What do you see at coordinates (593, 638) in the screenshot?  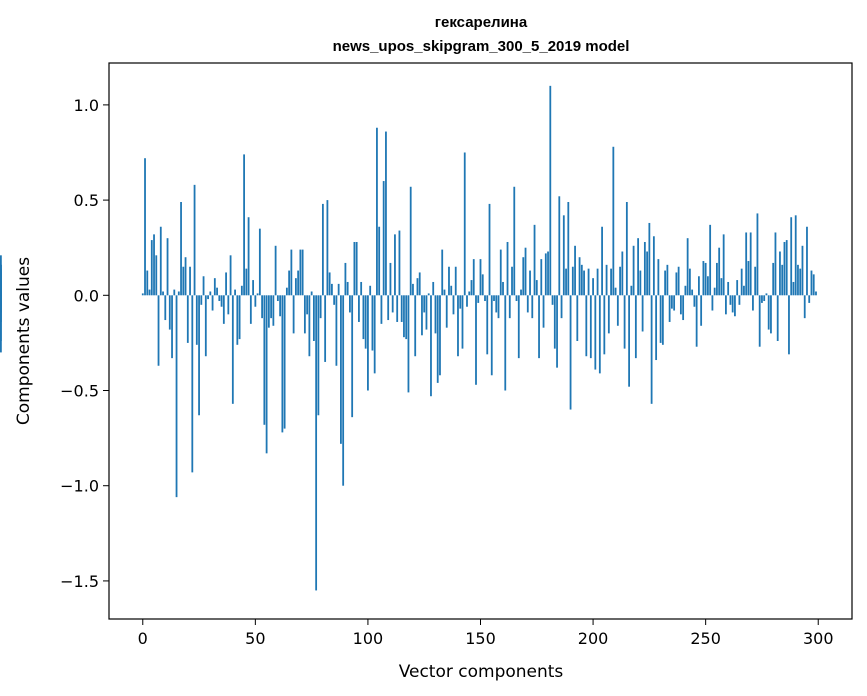 I see `x-tick-label: 200` at bounding box center [593, 638].